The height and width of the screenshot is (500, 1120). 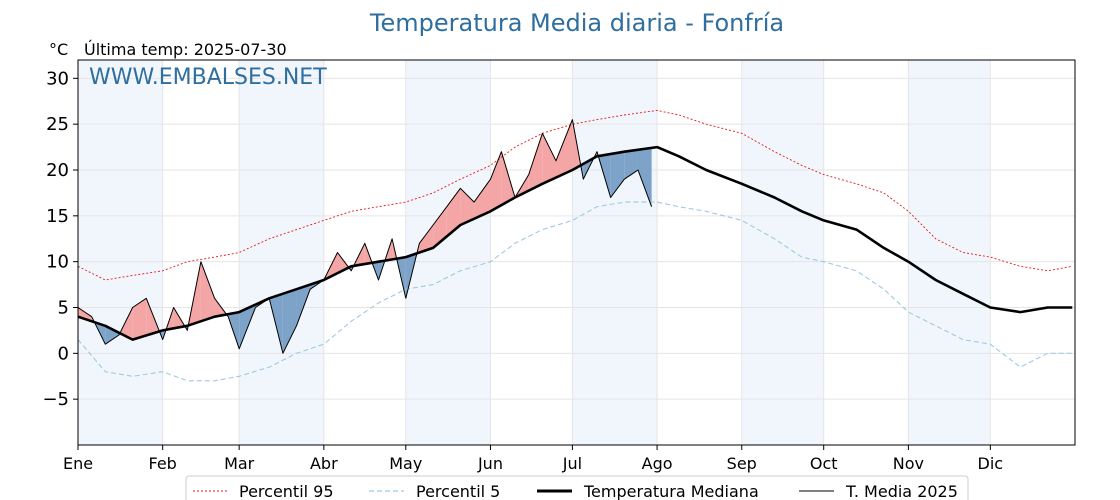 What do you see at coordinates (671, 491) in the screenshot?
I see `legend-label-median: Temperatura Mediana` at bounding box center [671, 491].